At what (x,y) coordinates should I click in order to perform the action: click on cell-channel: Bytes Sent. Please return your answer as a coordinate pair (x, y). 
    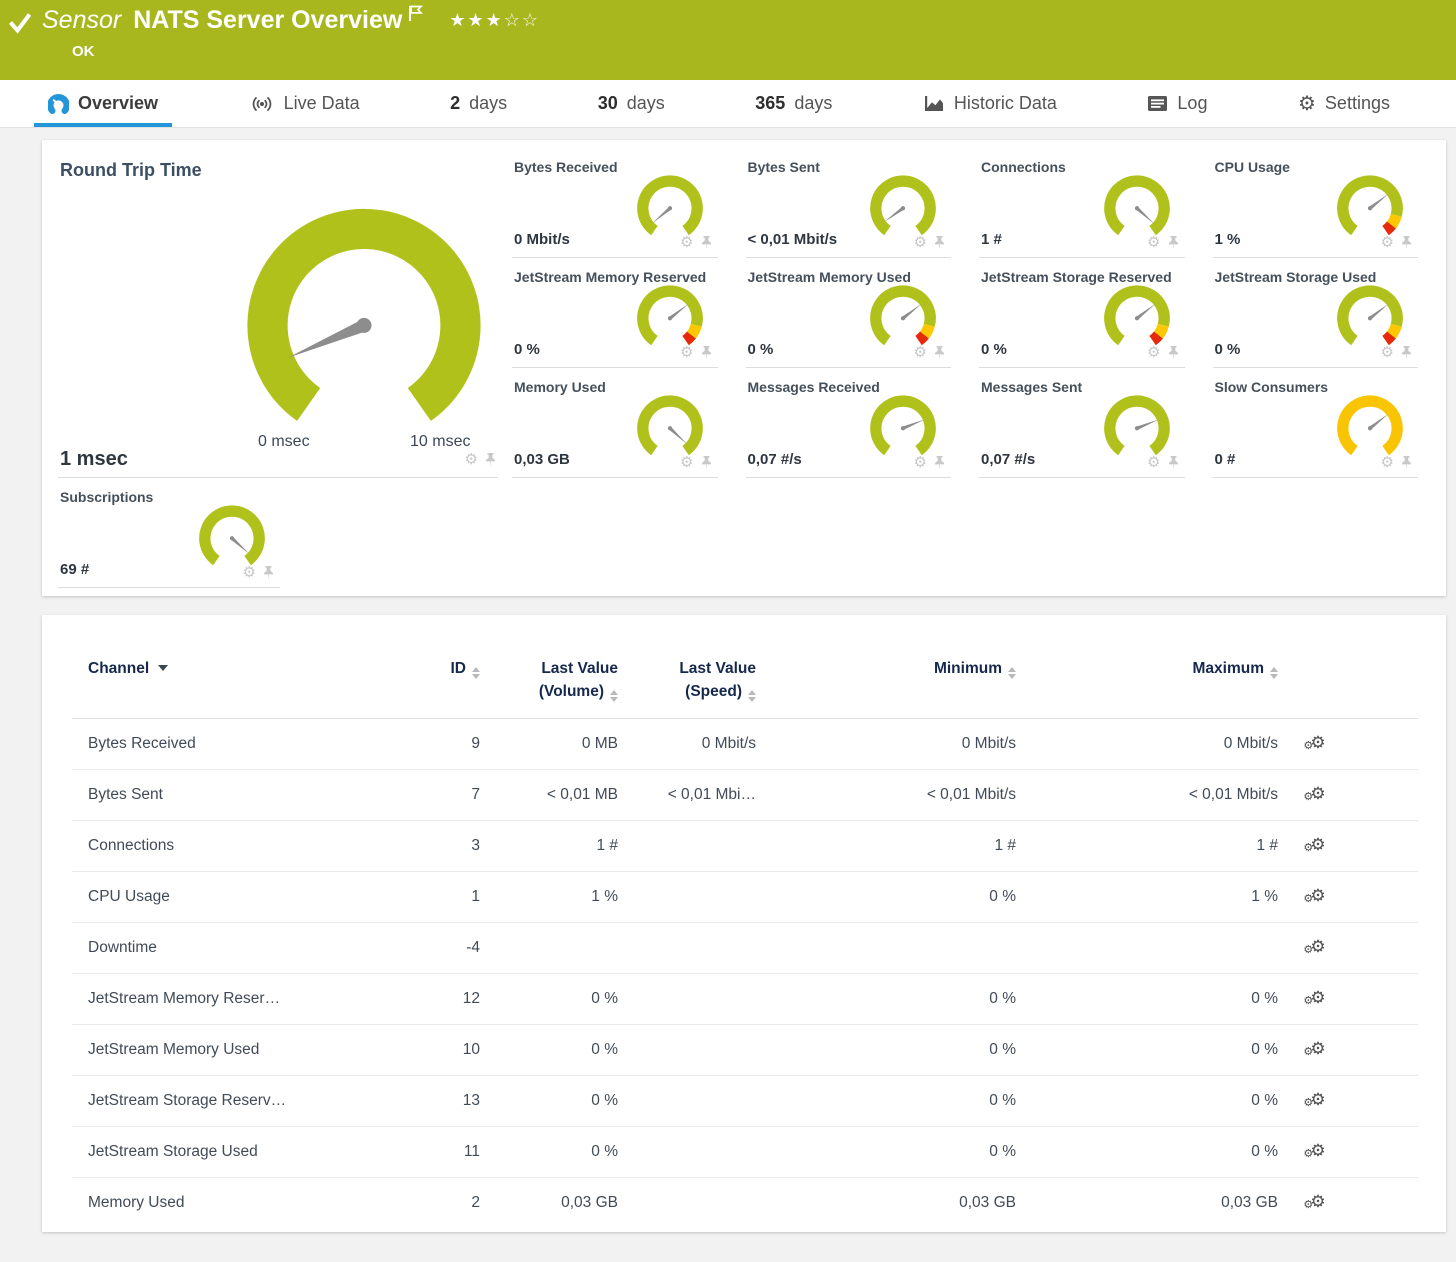
    Looking at the image, I should click on (237, 794).